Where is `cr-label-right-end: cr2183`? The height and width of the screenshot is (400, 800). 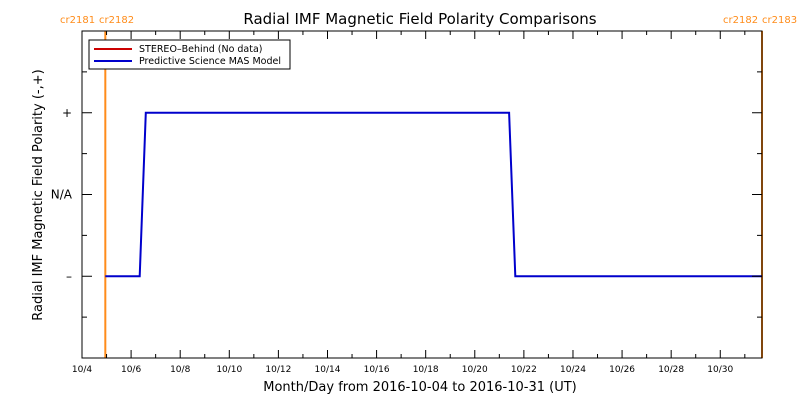 cr-label-right-end: cr2183 is located at coordinates (779, 20).